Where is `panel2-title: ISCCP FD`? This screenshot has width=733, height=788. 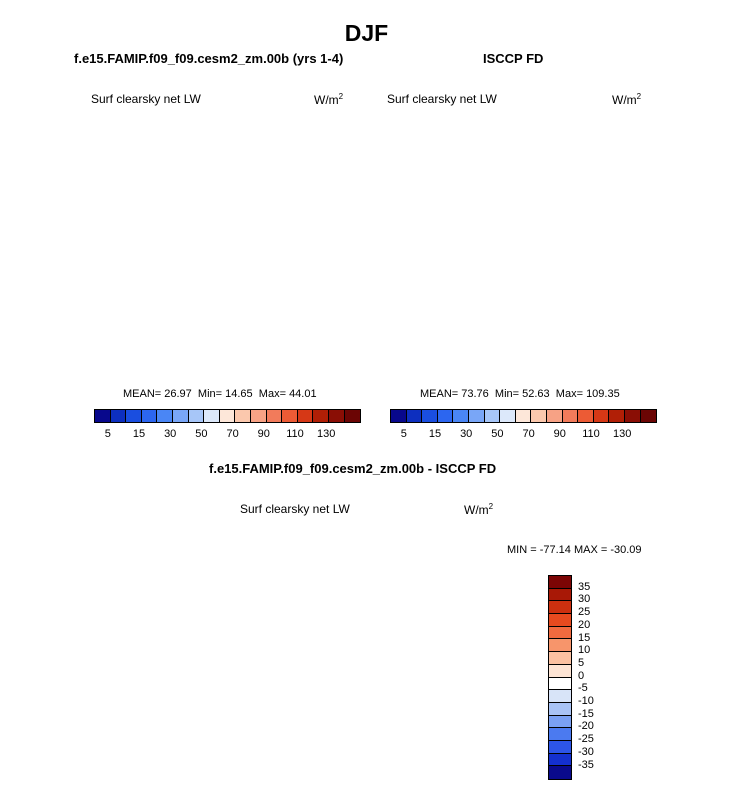
panel2-title: ISCCP FD is located at coordinates (513, 58).